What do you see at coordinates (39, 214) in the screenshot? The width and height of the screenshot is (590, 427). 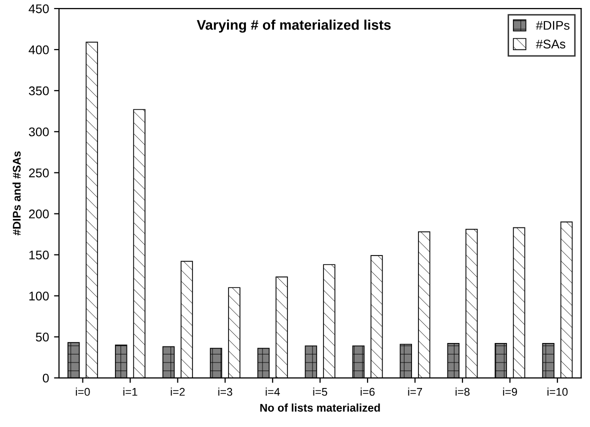 I see `y-tick-label: 200` at bounding box center [39, 214].